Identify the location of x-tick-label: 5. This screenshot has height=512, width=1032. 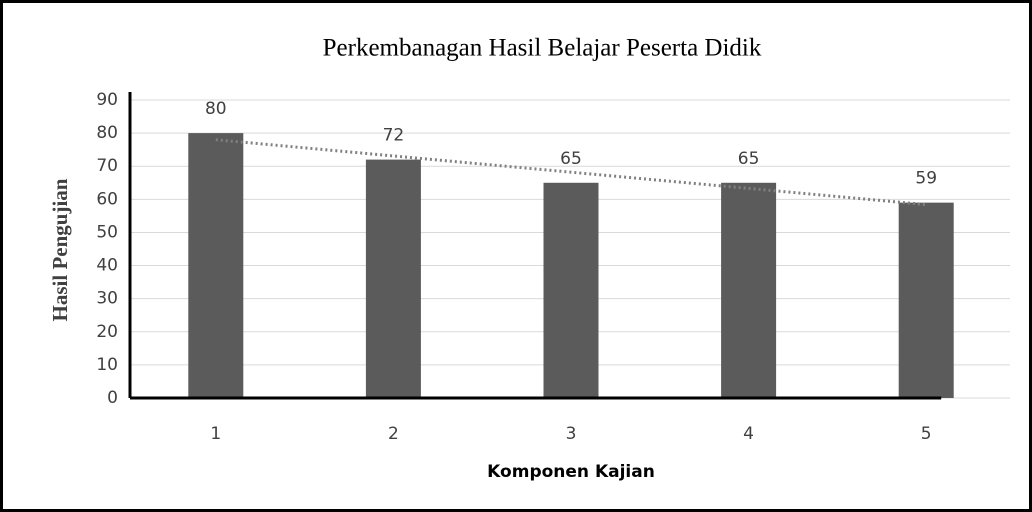
(926, 434).